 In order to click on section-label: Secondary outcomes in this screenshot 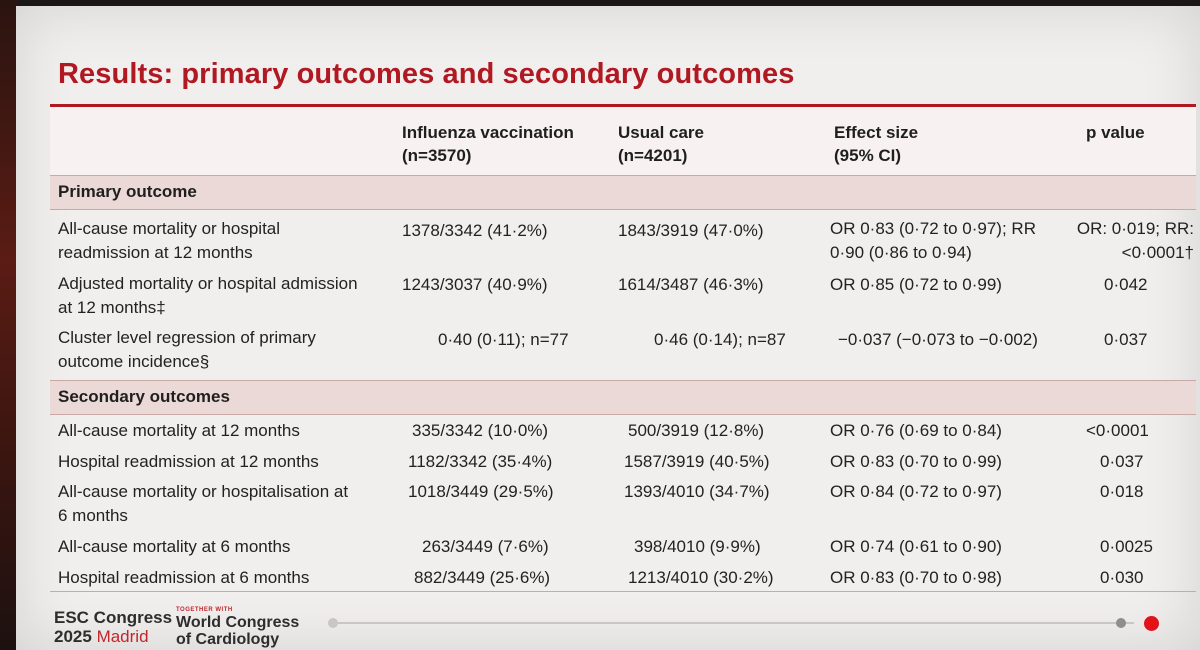, I will do `click(144, 396)`.